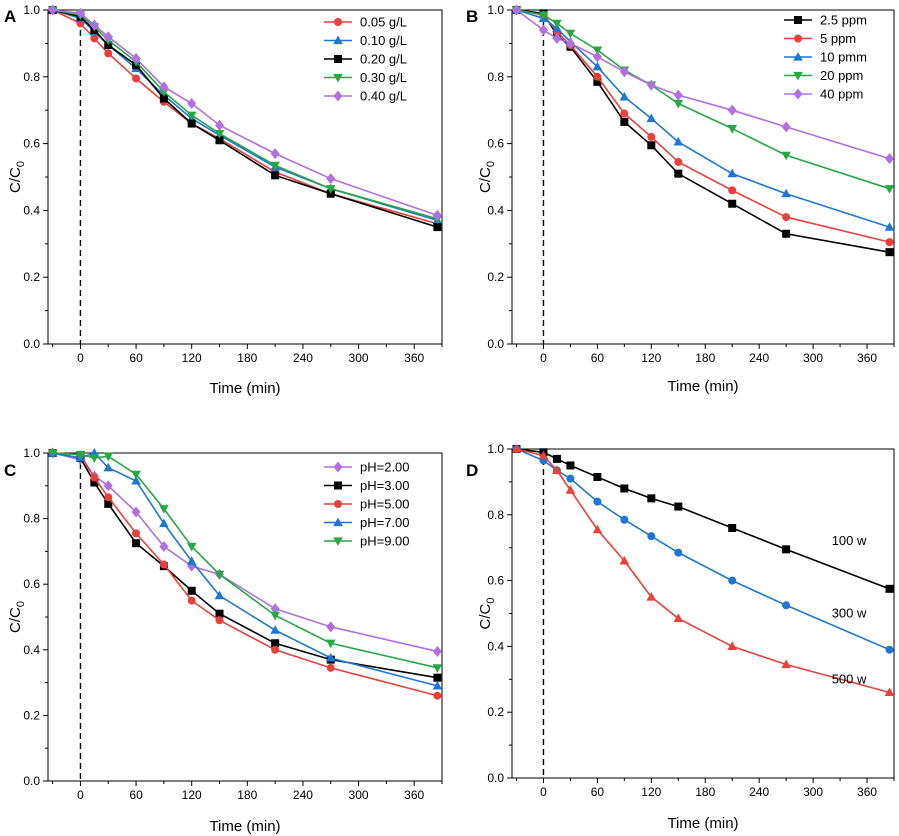 Image resolution: width=899 pixels, height=836 pixels. Describe the element at coordinates (17, 617) in the screenshot. I see `panel-c-y-axis-title: C/C0` at that location.